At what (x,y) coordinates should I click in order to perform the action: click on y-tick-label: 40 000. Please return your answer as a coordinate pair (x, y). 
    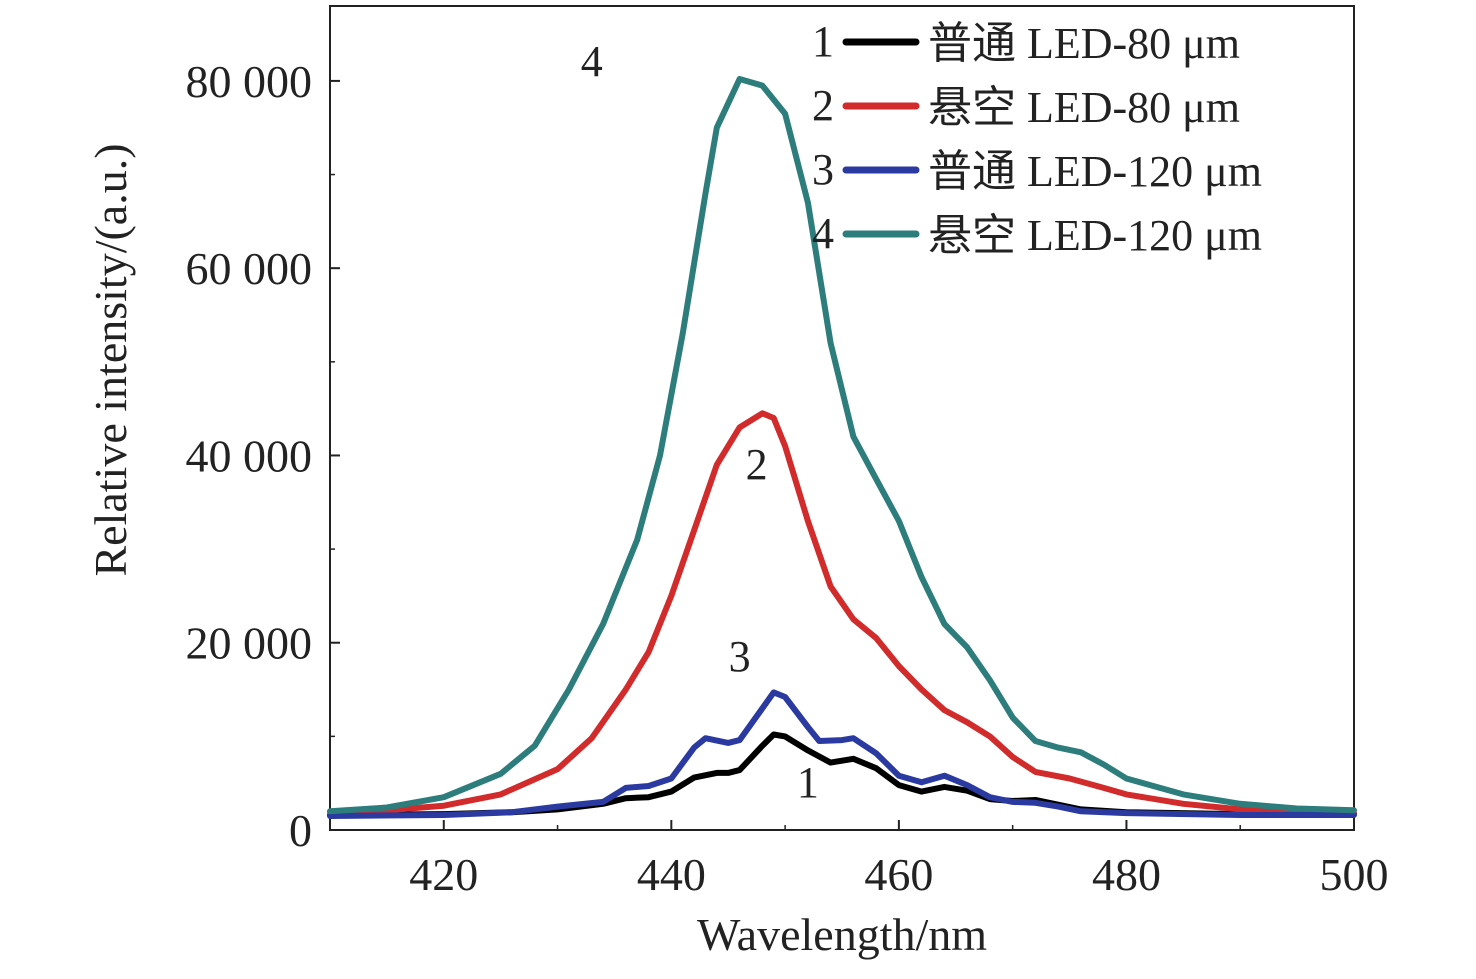
    Looking at the image, I should click on (249, 455).